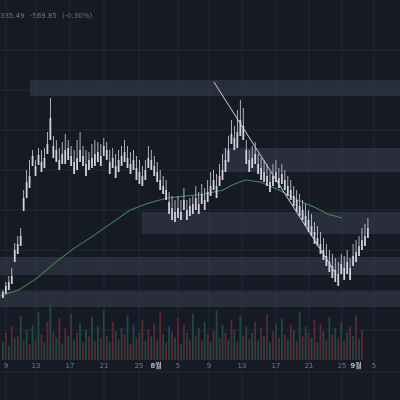  What do you see at coordinates (309, 366) in the screenshot?
I see `x-axis-tick-label: 21` at bounding box center [309, 366].